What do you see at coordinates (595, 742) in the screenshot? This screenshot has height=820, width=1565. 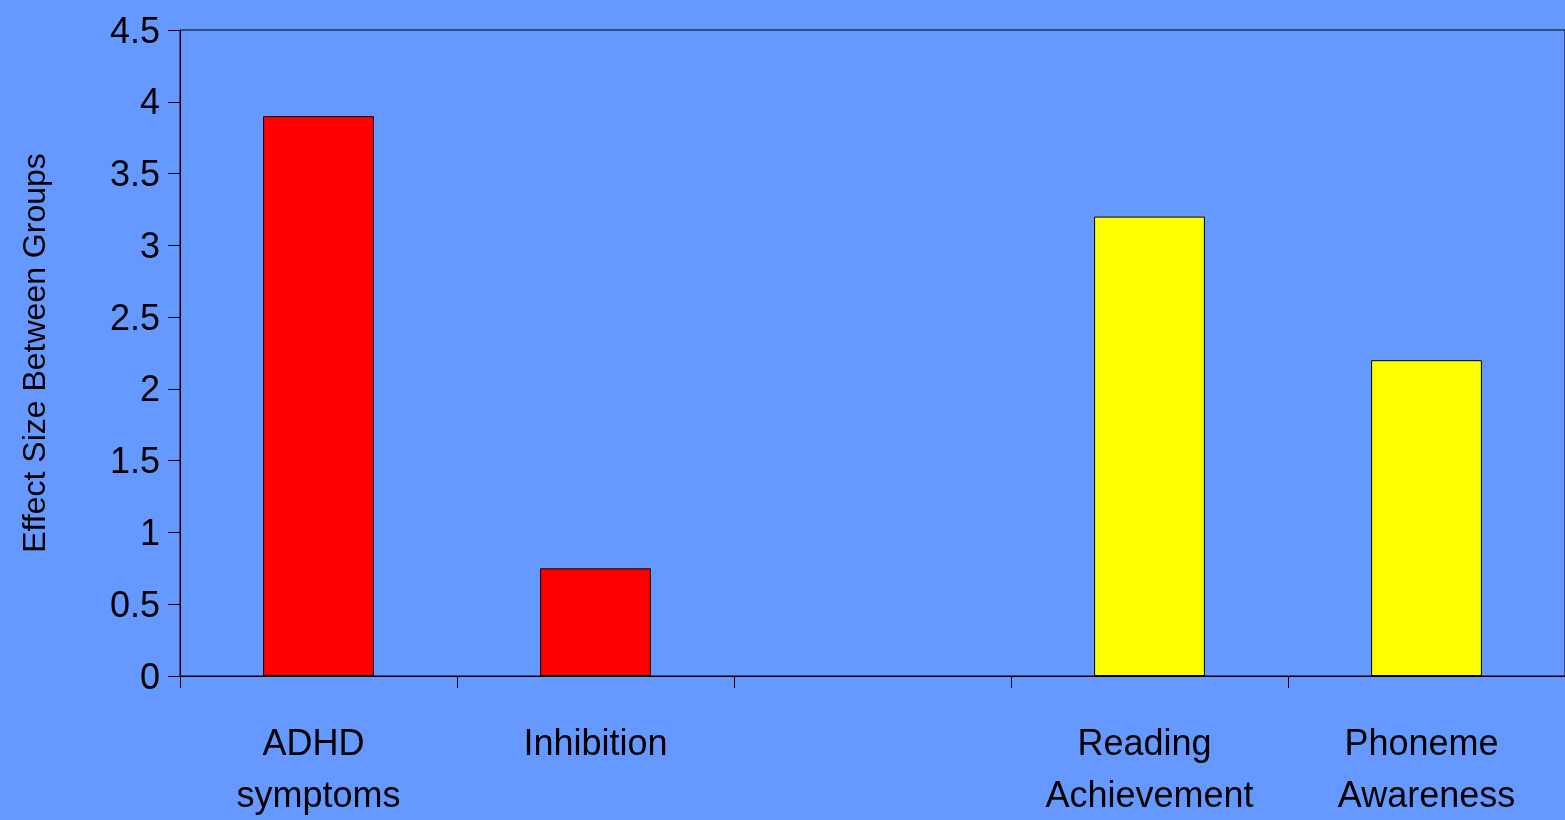 I see `x-tick-label: Inhibition` at bounding box center [595, 742].